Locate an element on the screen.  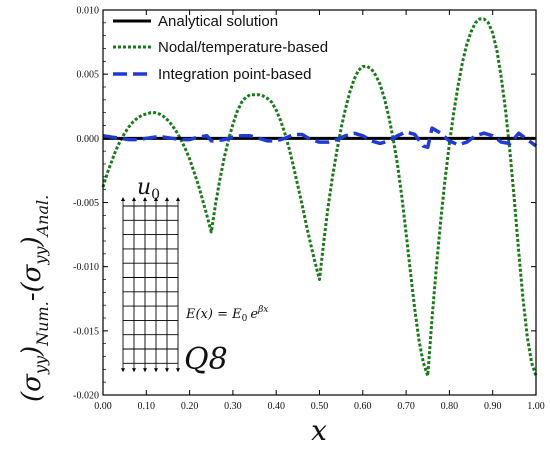
ylabel-sub-2: Num. is located at coordinates (42, 324).